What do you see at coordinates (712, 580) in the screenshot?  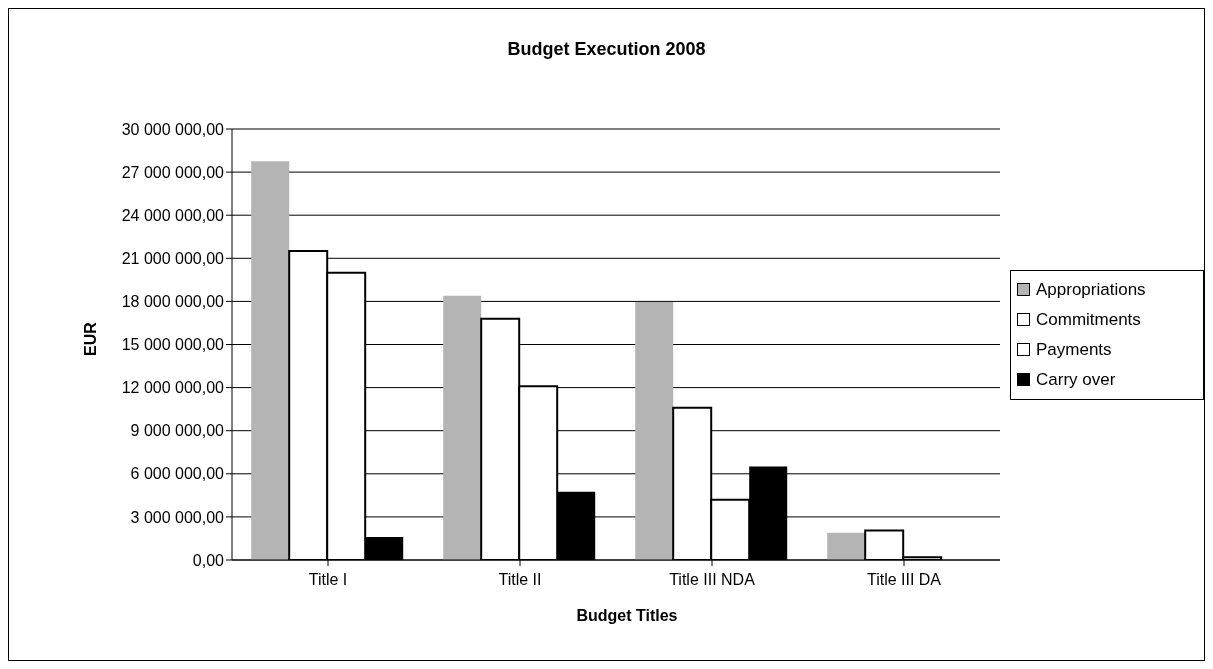 I see `x-tick-label: Title III NDA` at bounding box center [712, 580].